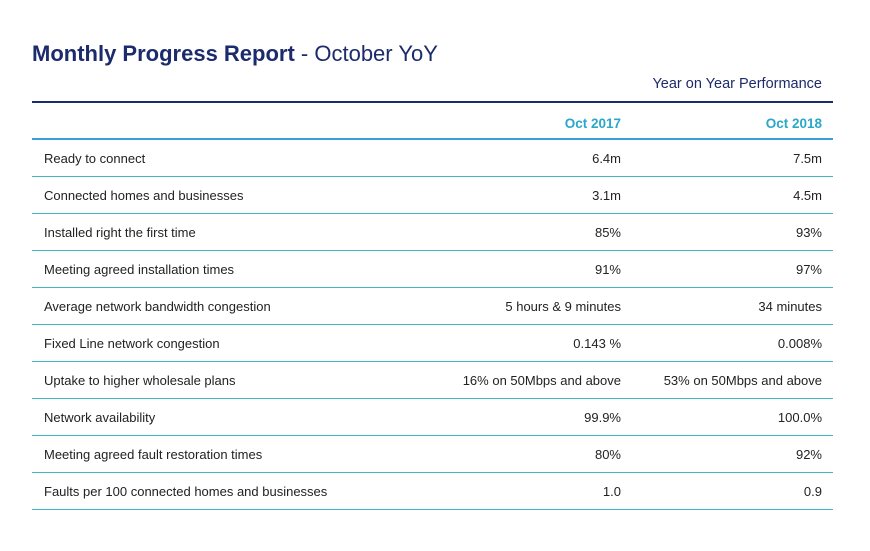 The height and width of the screenshot is (551, 870). What do you see at coordinates (597, 343) in the screenshot?
I see `value-2017: 0.143 %` at bounding box center [597, 343].